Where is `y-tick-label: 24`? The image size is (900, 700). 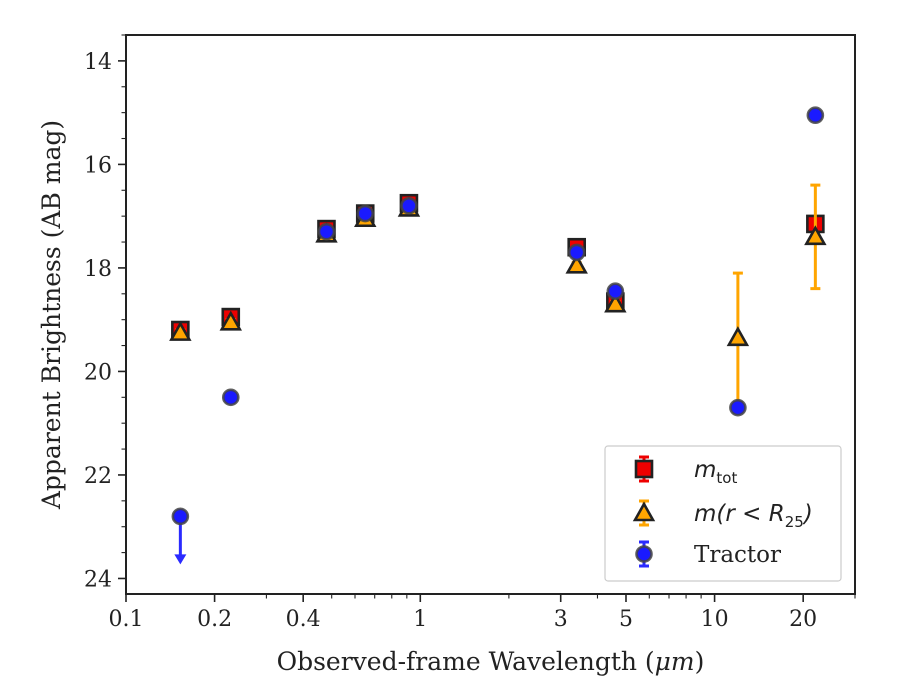 y-tick-label: 24 is located at coordinates (98, 579).